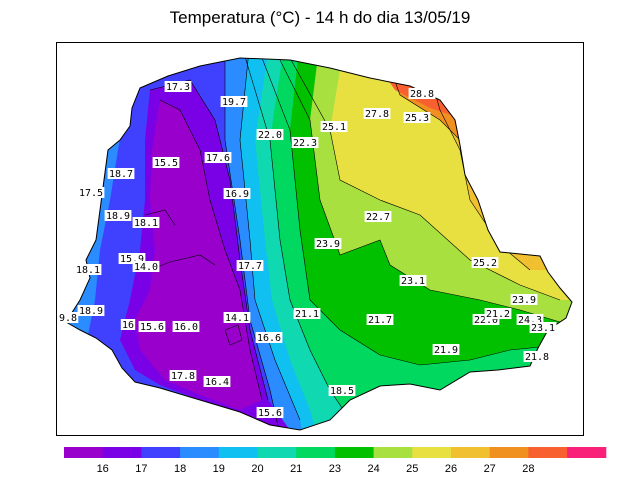 This screenshot has width=640, height=480. I want to click on station-label: 17.3, so click(178, 87).